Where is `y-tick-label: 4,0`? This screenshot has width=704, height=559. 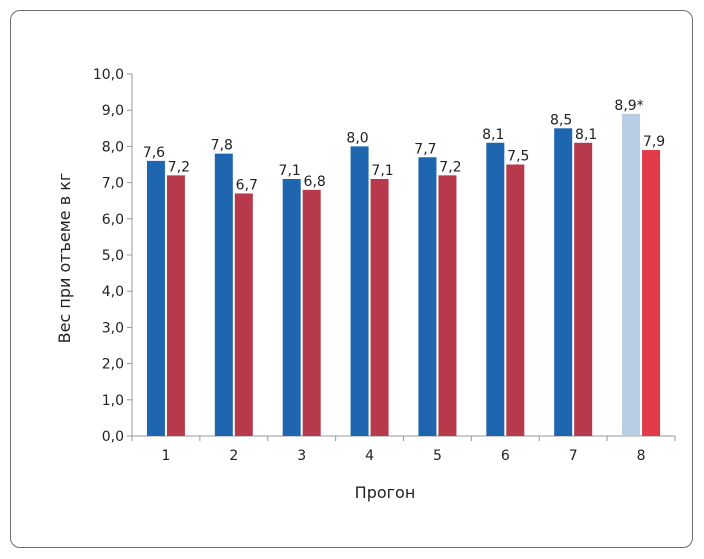 y-tick-label: 4,0 is located at coordinates (113, 292).